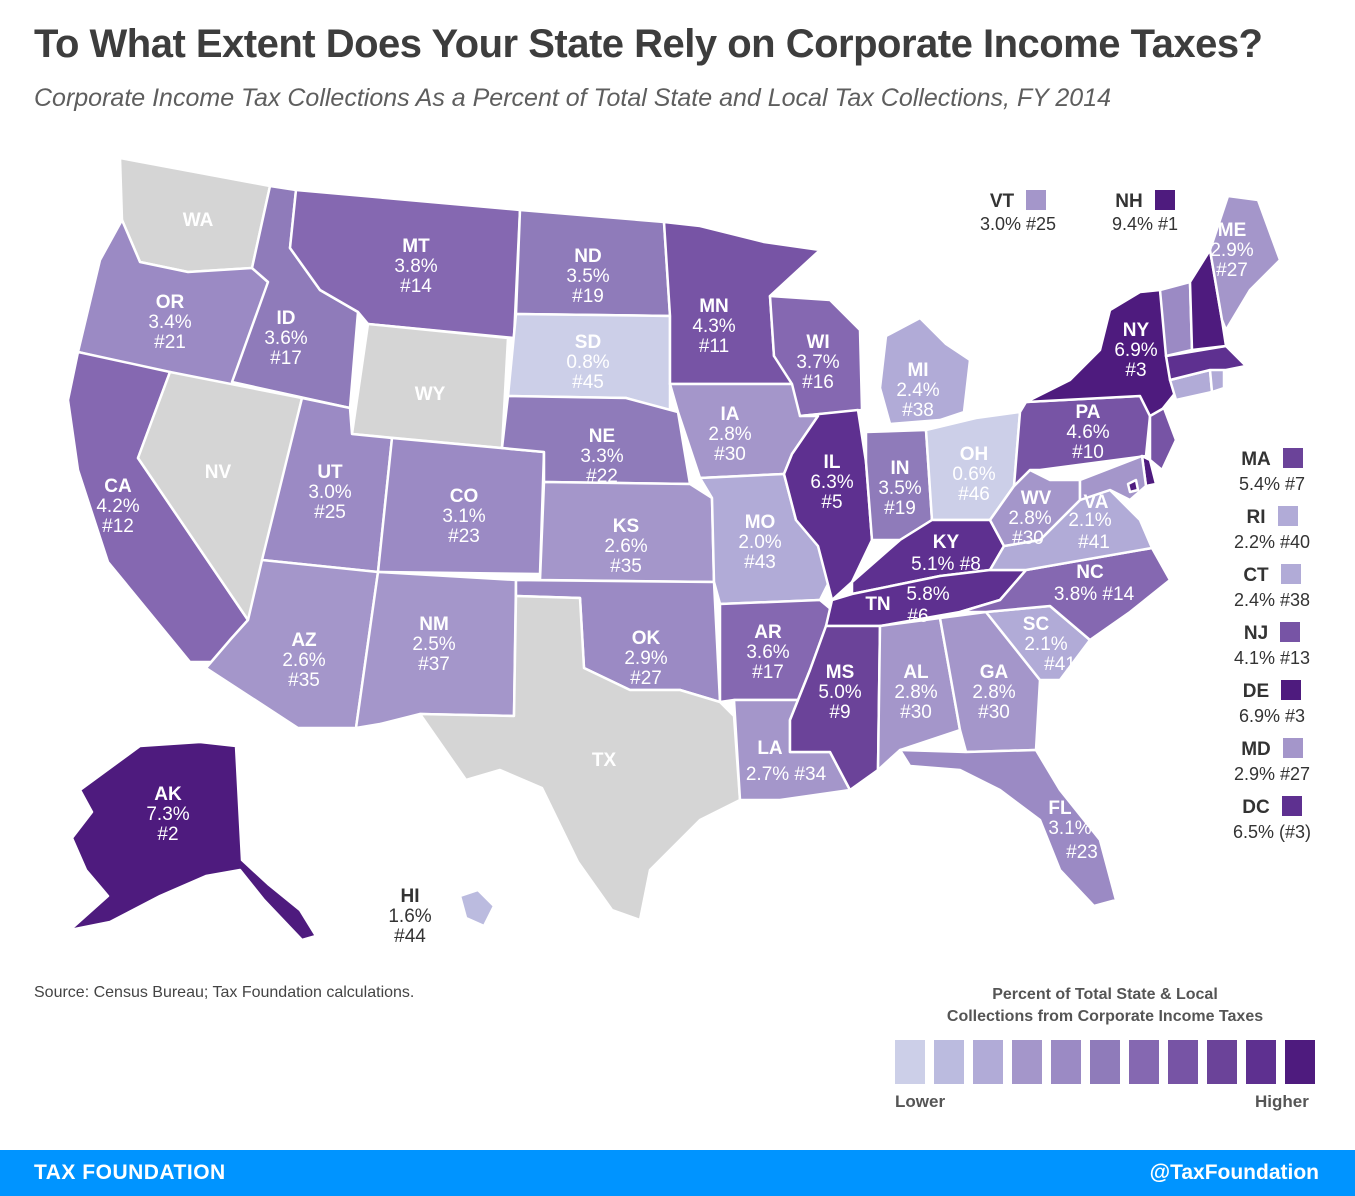 This screenshot has width=1355, height=1196. What do you see at coordinates (329, 492) in the screenshot?
I see `value-UT: 3.0%` at bounding box center [329, 492].